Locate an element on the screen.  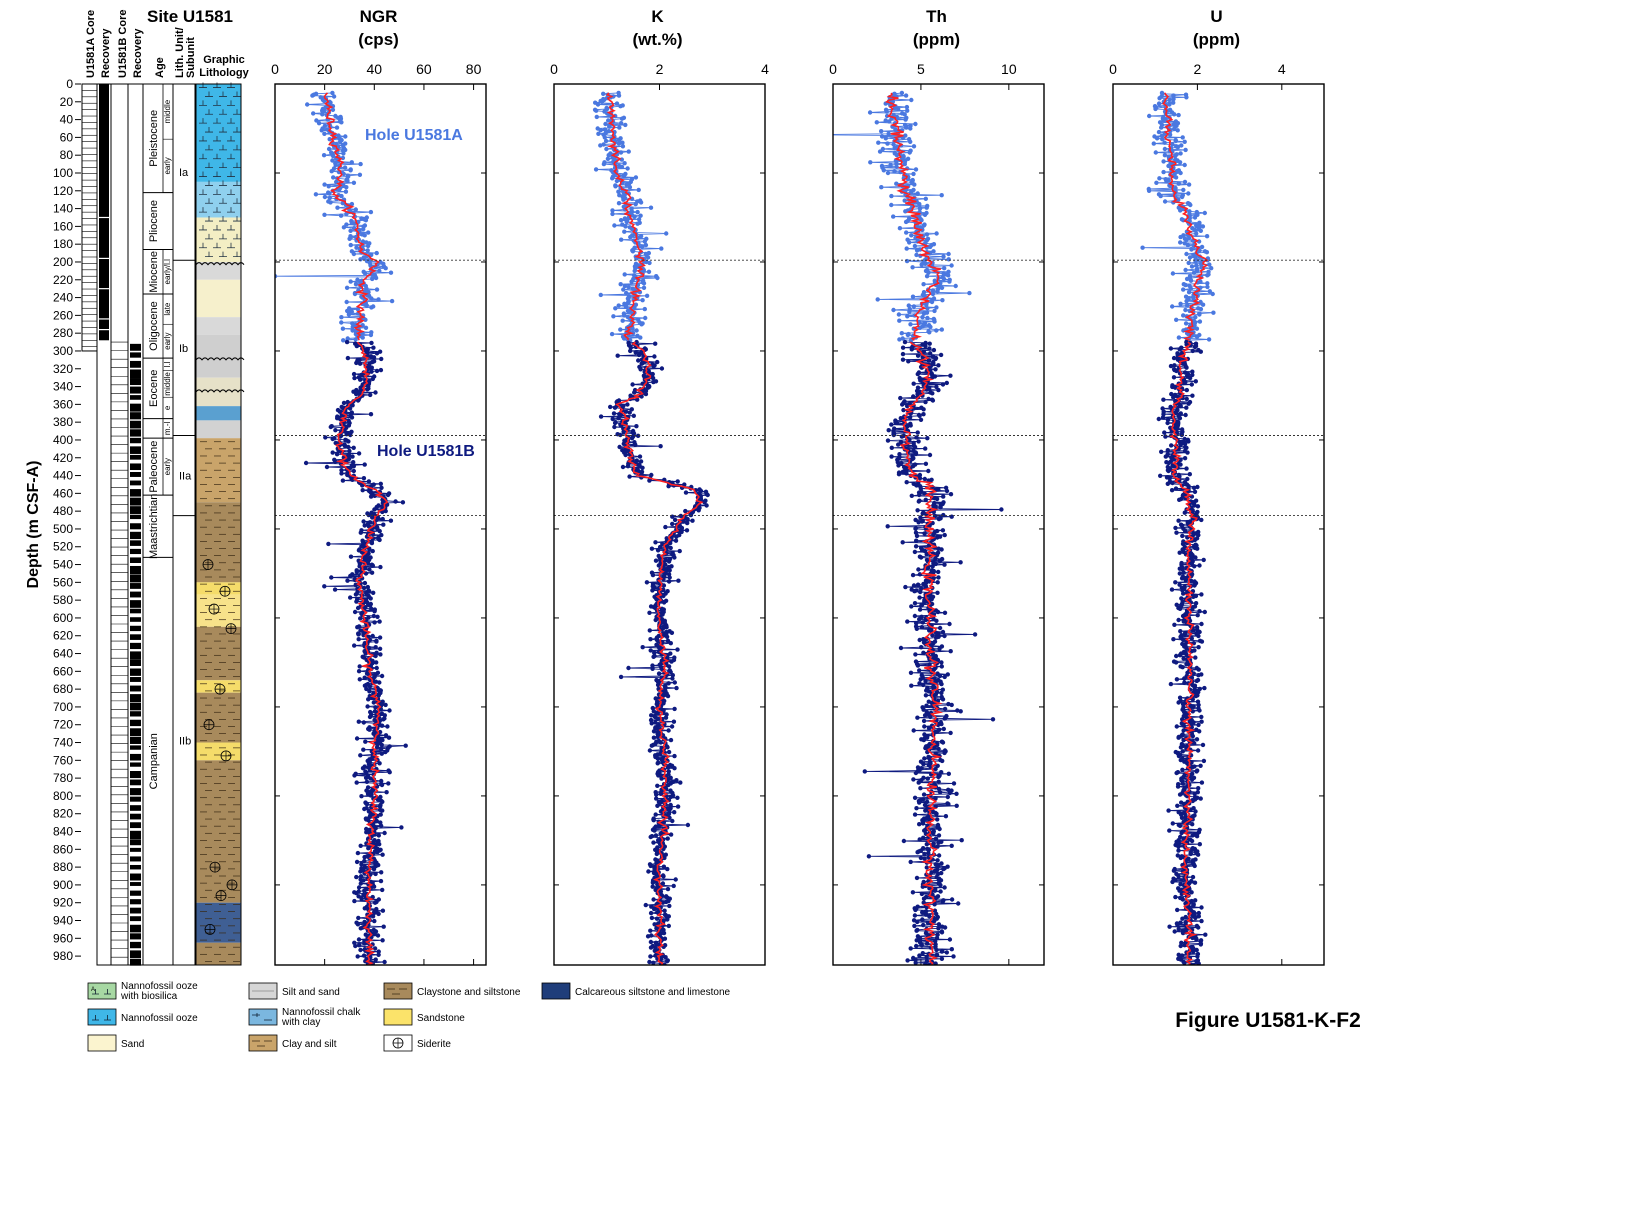
age-sub-label: early is located at coordinates (167, 165).